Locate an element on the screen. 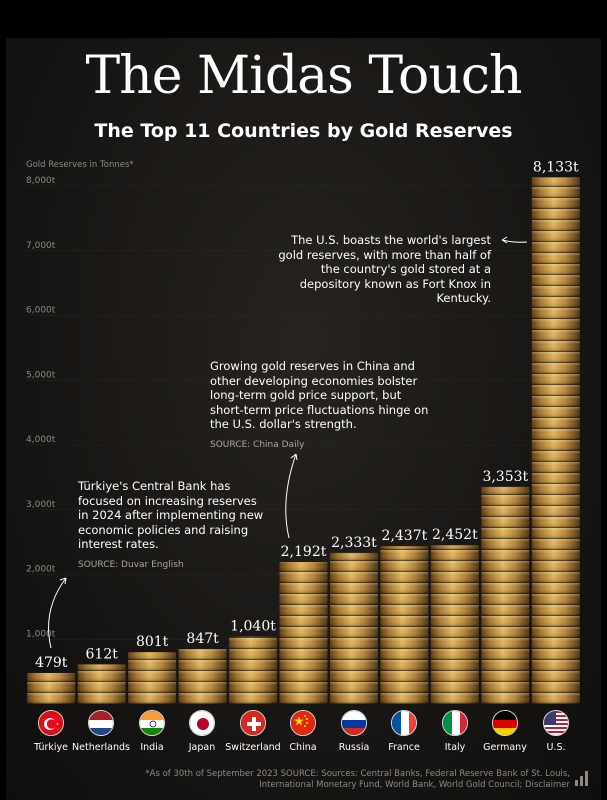 This screenshot has width=607, height=800. y-tick-label: 7,000t is located at coordinates (41, 246).